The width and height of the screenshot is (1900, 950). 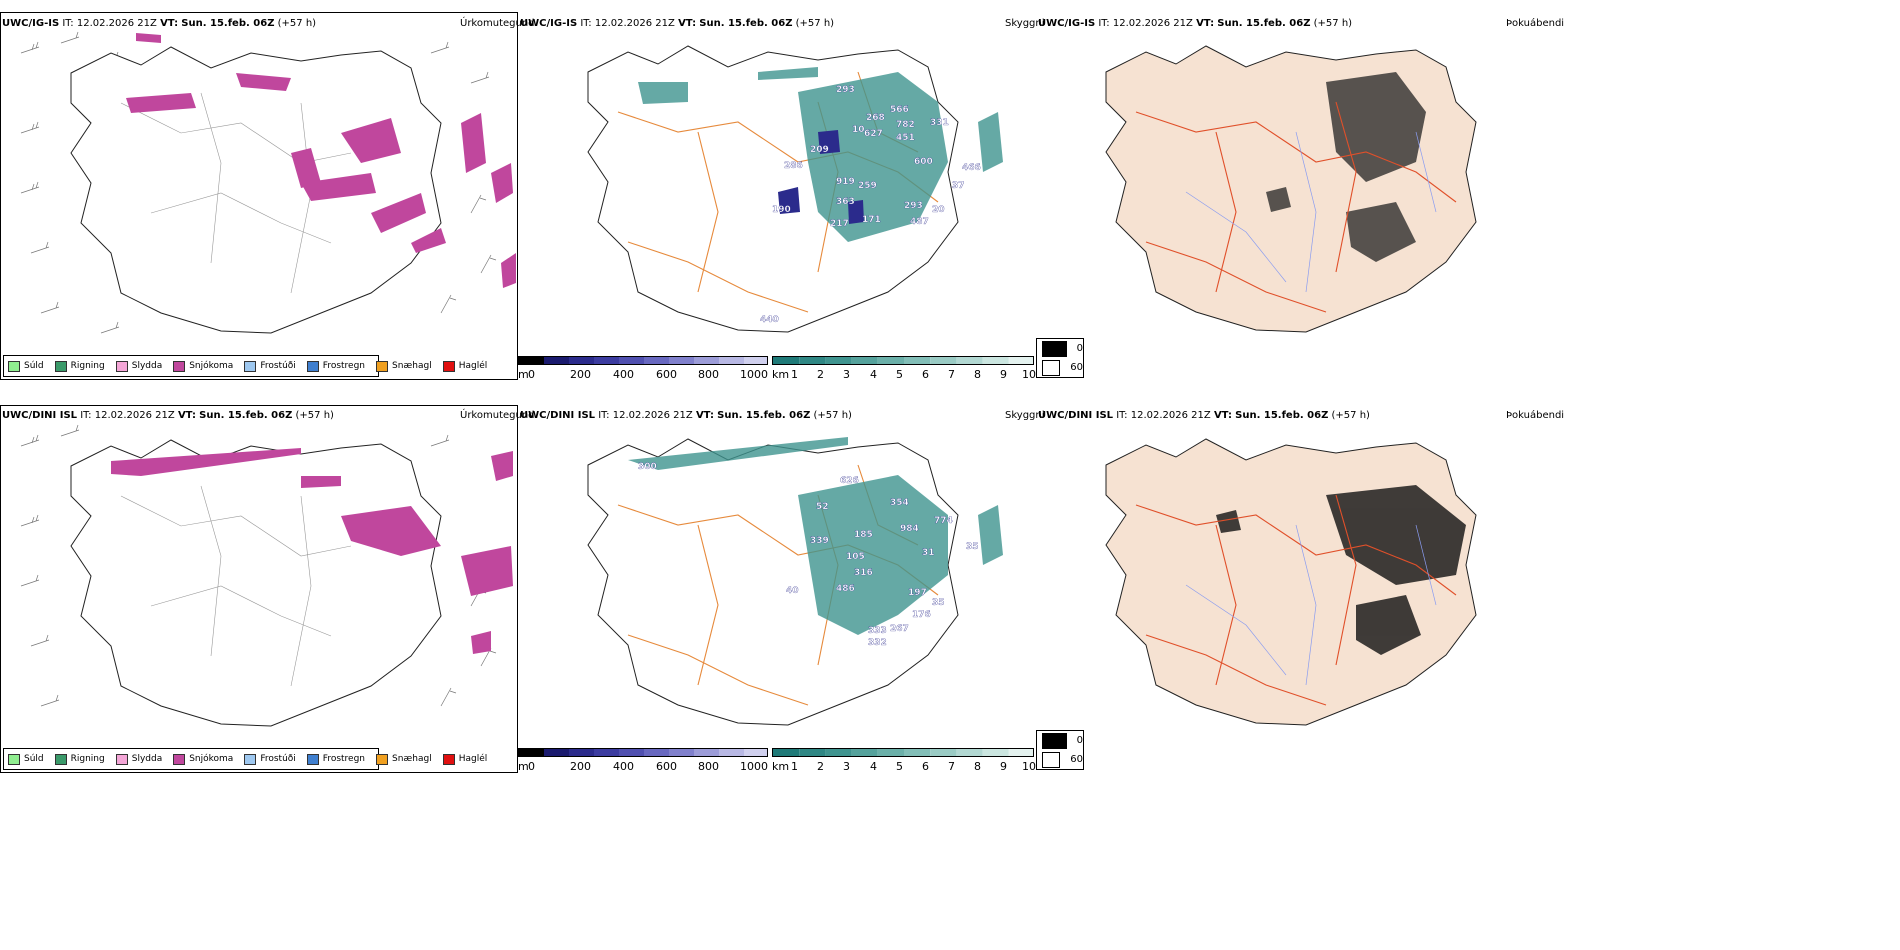 What do you see at coordinates (26, 759) in the screenshot?
I see `legend-item: Súld` at bounding box center [26, 759].